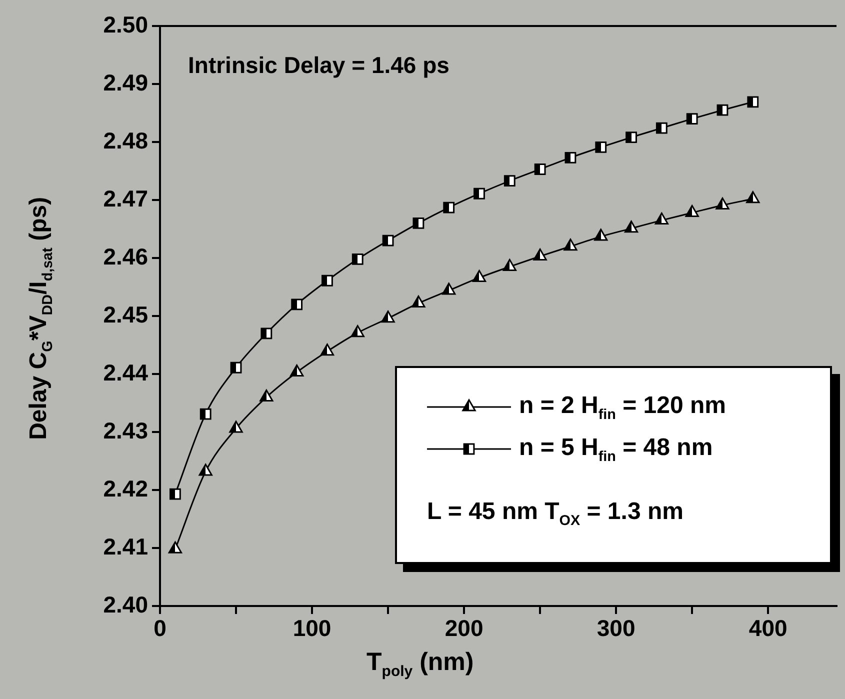 This screenshot has height=699, width=845. I want to click on annotation: Intrinsic Delay = 1.46 ps, so click(319, 65).